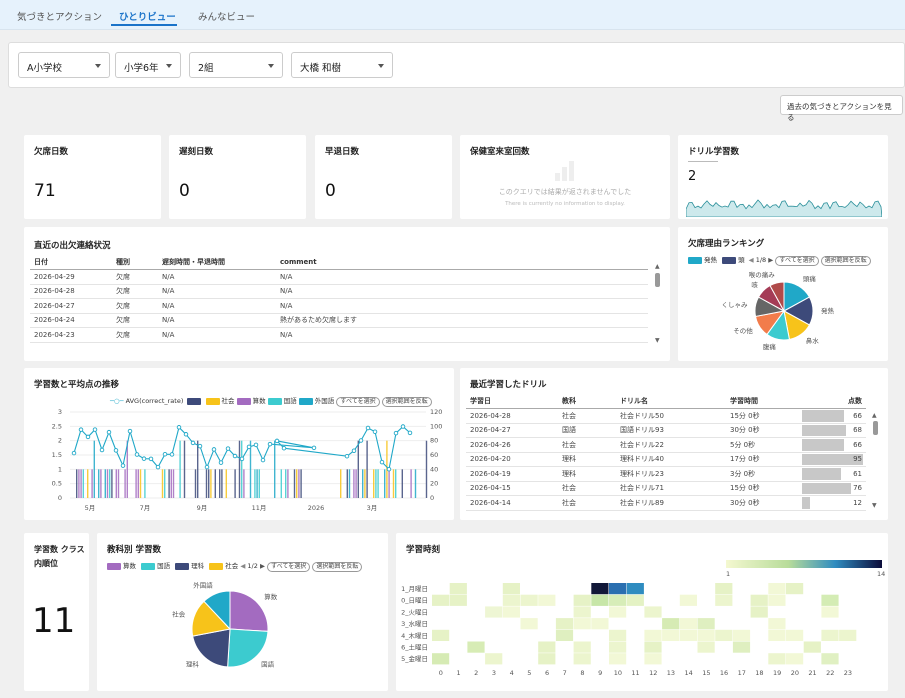  Describe the element at coordinates (339, 335) in the screenshot. I see `table-row: 2026-04-23 欠席 N/A N/A` at that location.